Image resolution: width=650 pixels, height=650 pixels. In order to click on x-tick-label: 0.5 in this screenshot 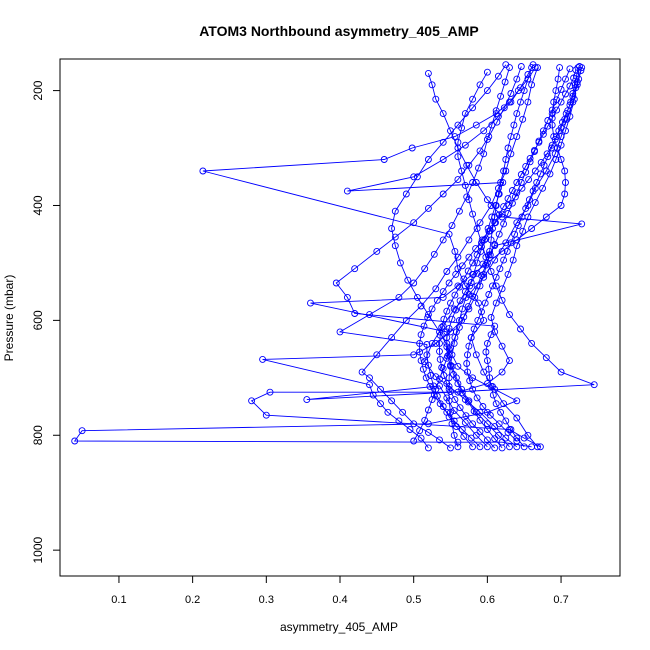, I will do `click(413, 600)`.